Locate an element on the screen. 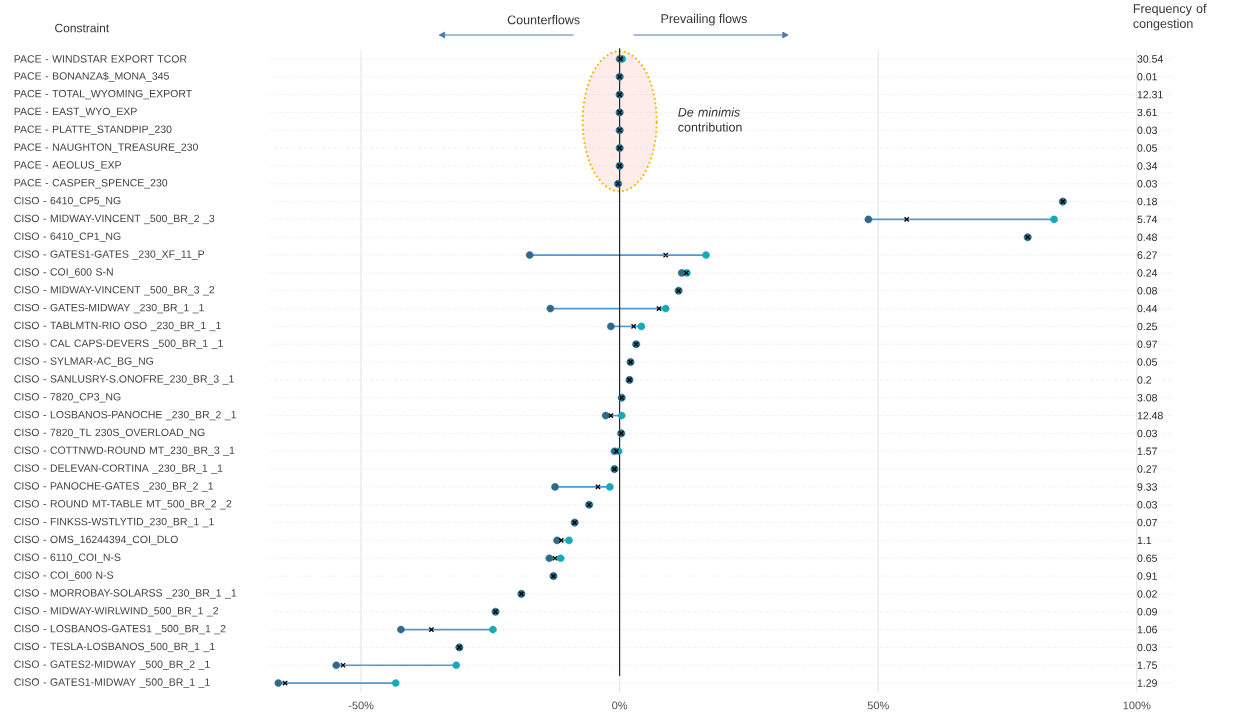  y-tick-label: PACE - CASPER_SPENCE_230 is located at coordinates (91, 184).